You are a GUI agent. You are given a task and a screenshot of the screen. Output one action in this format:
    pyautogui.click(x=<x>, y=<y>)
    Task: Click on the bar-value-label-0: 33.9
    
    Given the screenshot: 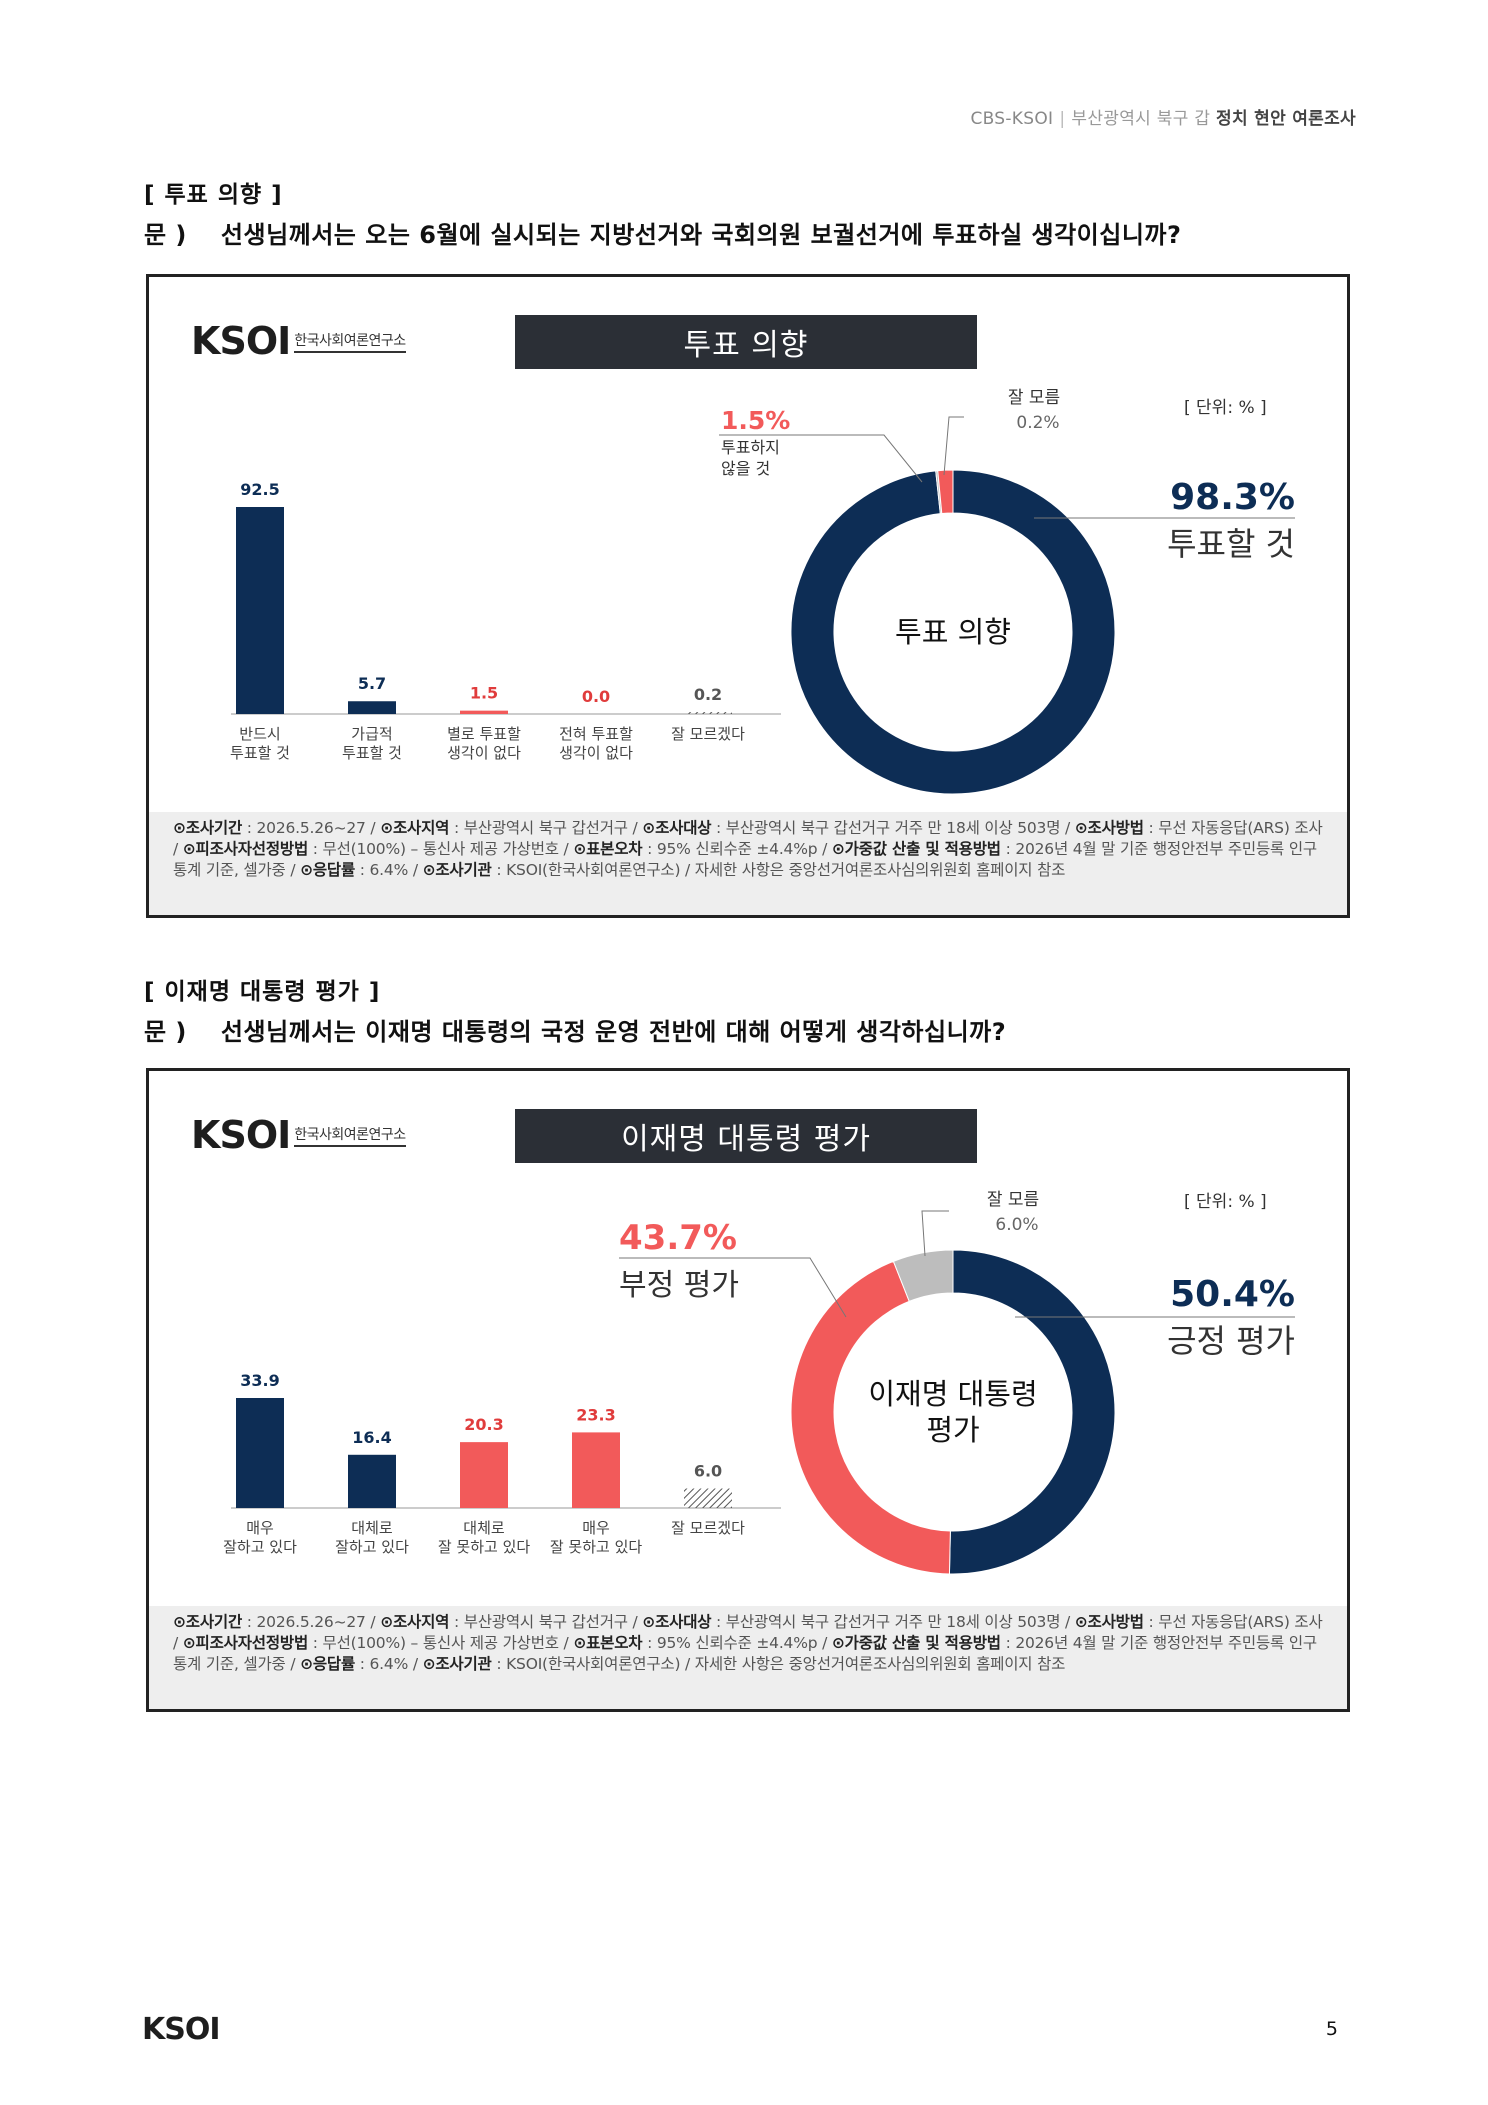 What is the action you would take?
    pyautogui.click(x=259, y=1380)
    